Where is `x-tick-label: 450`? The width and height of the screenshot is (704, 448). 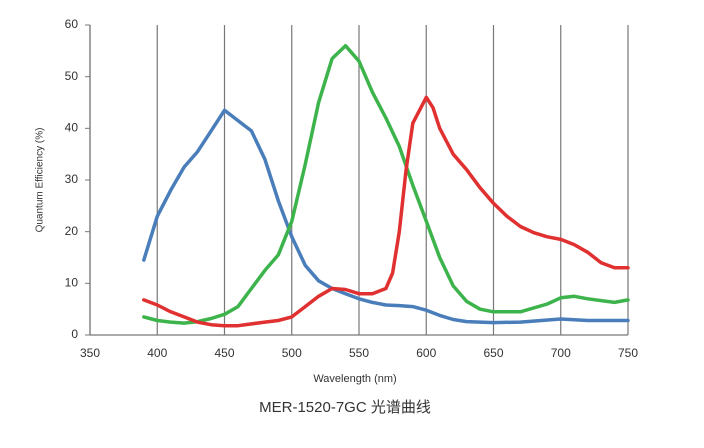 x-tick-label: 450 is located at coordinates (224, 353).